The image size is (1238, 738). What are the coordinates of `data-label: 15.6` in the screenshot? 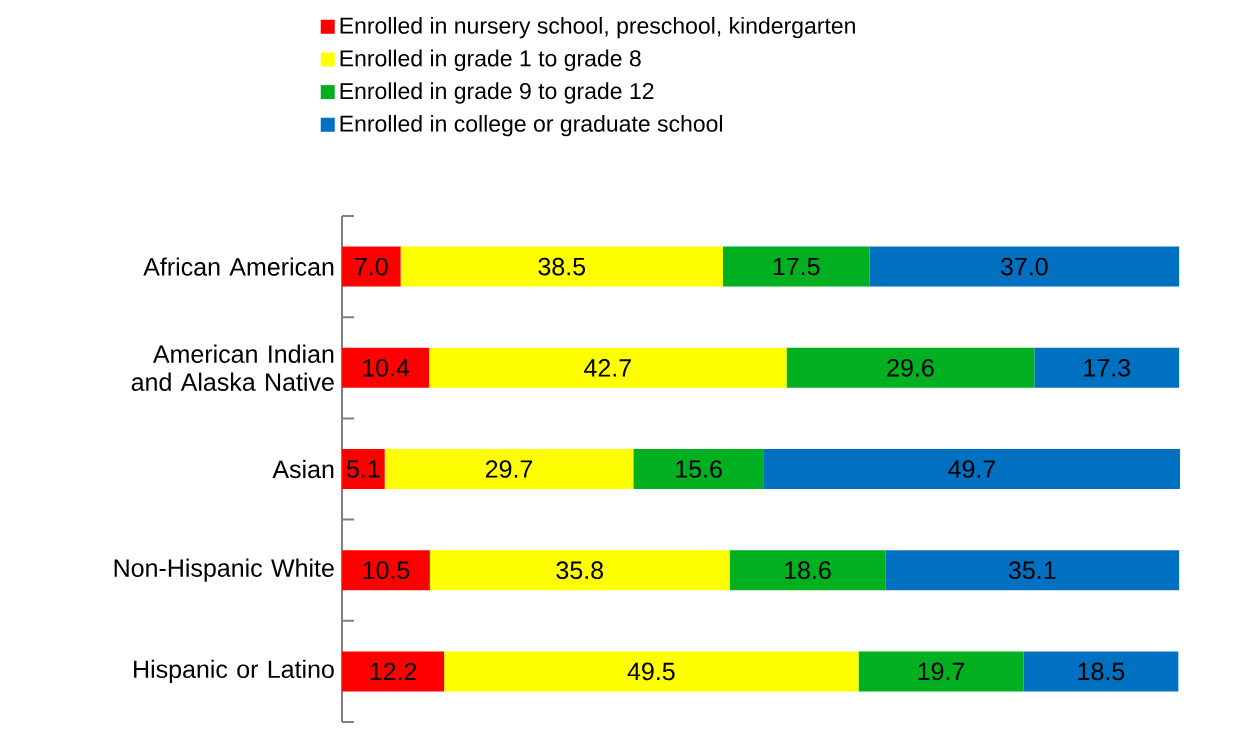 It's located at (699, 469).